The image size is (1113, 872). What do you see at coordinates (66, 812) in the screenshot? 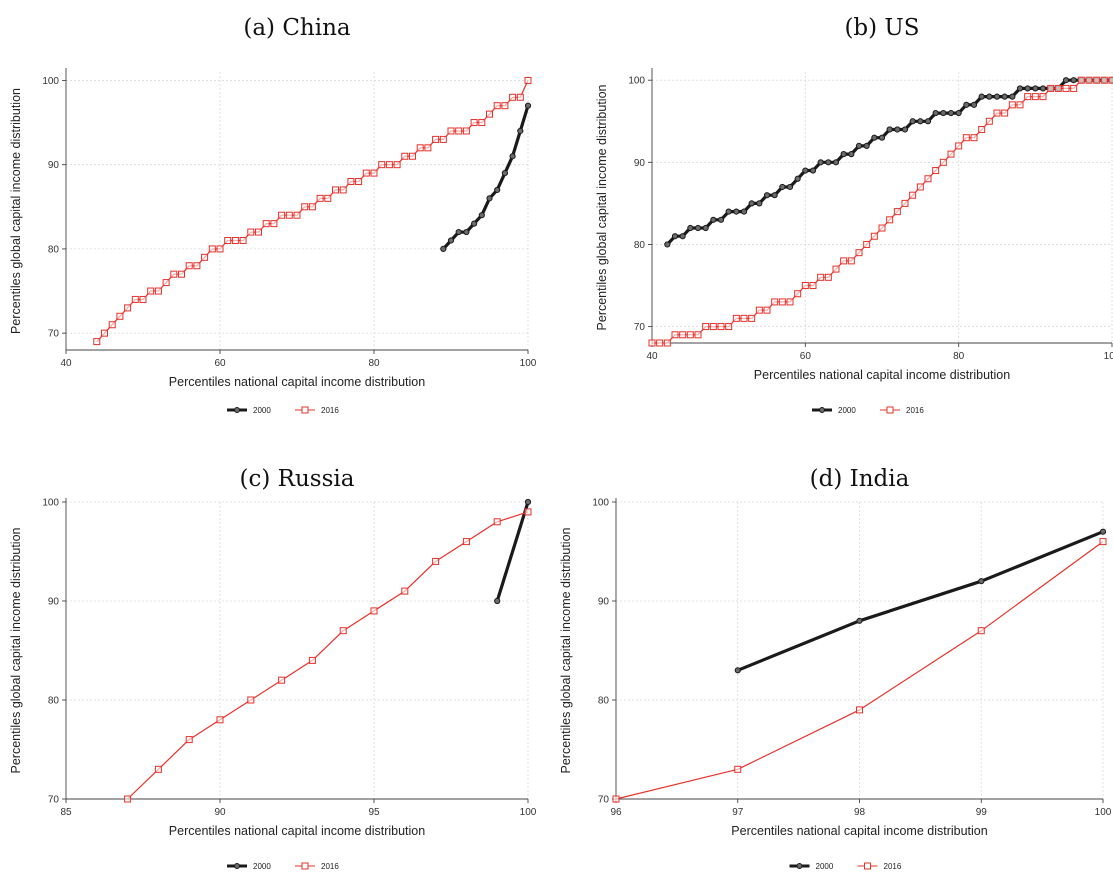
I see `x-tick-label: 85` at bounding box center [66, 812].